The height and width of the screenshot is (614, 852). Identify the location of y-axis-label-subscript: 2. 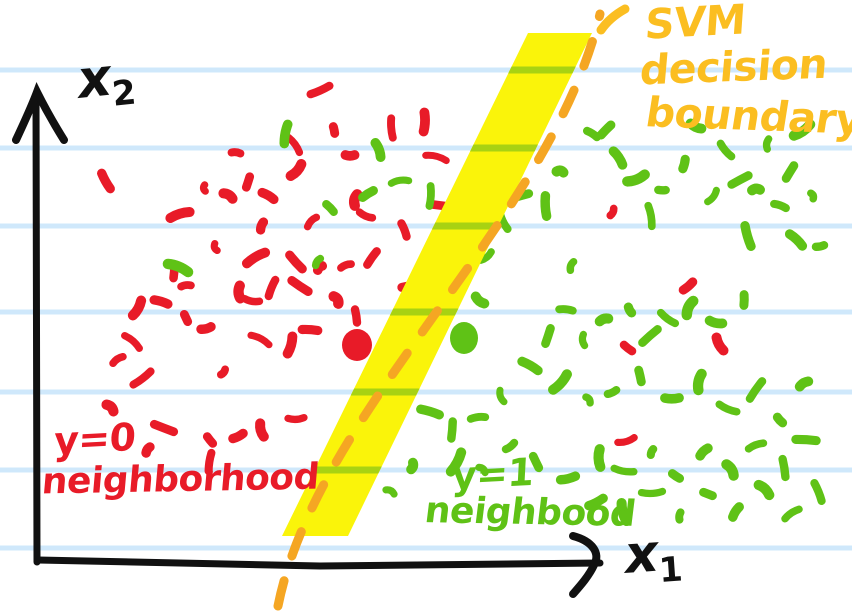
(124, 93).